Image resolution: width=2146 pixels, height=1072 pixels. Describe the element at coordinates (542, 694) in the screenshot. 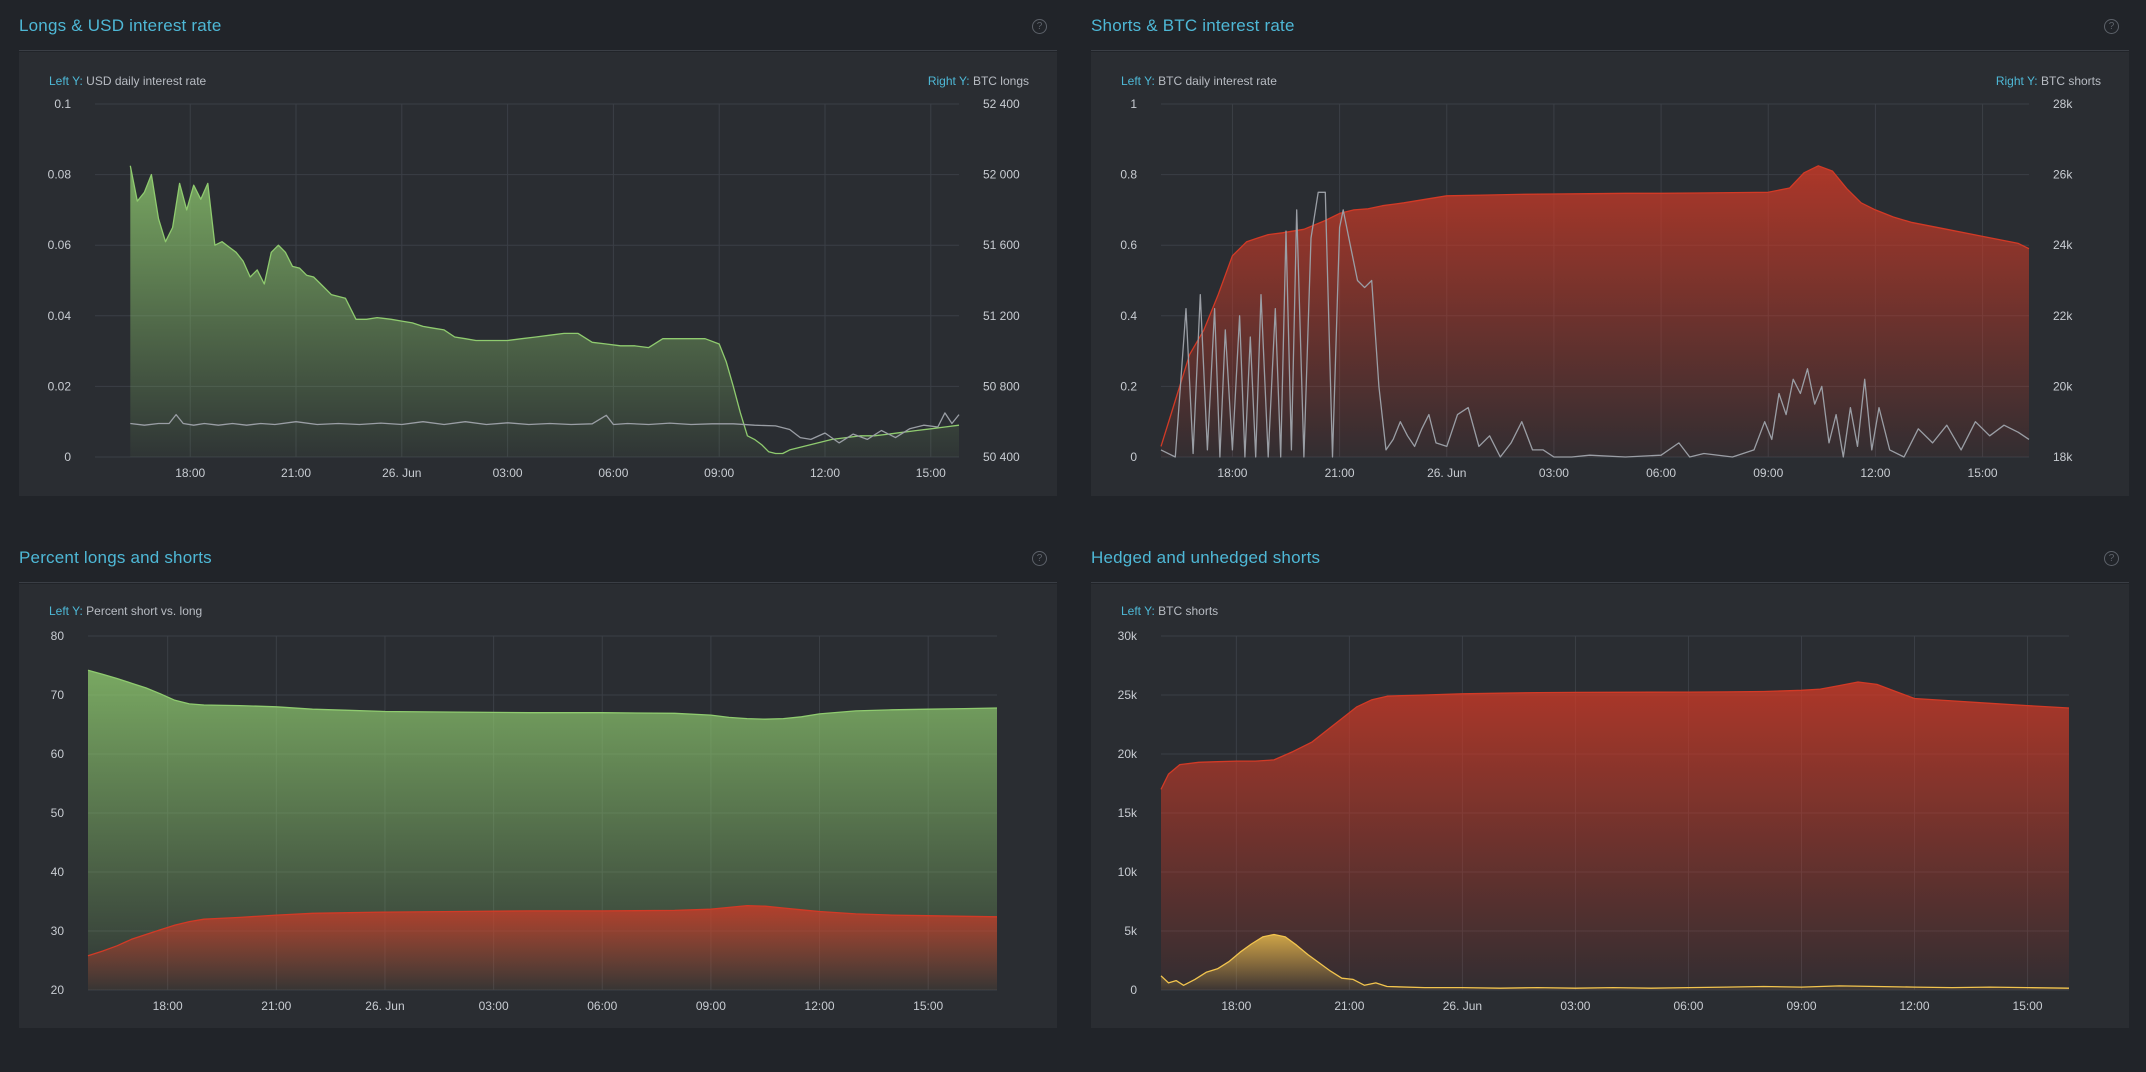

I see `percent-long-line` at that location.